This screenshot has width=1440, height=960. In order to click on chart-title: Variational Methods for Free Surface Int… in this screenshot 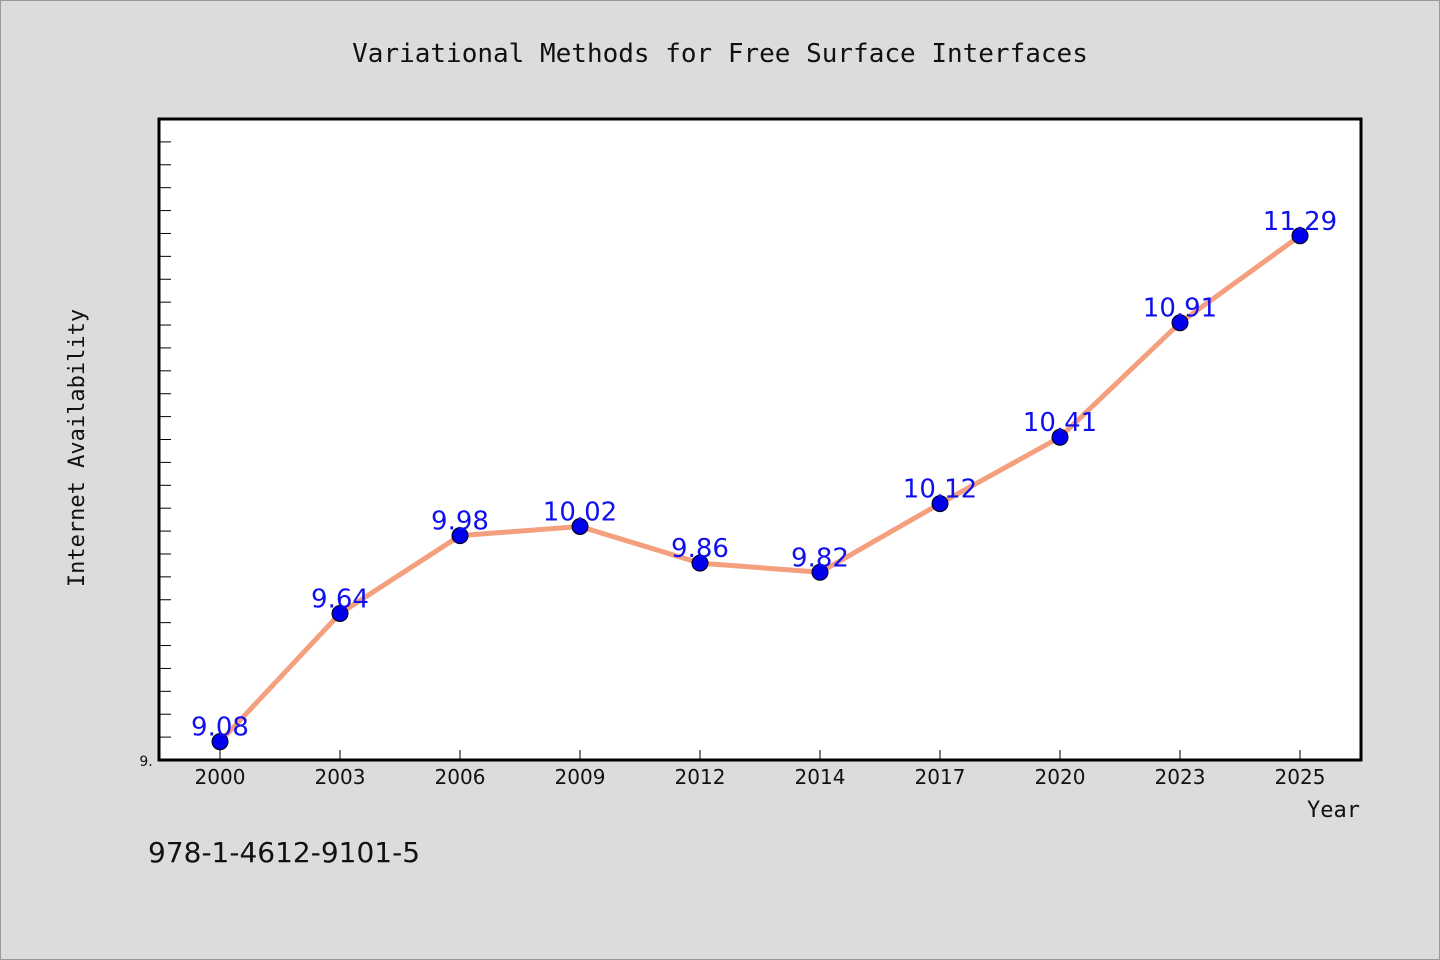, I will do `click(720, 54)`.